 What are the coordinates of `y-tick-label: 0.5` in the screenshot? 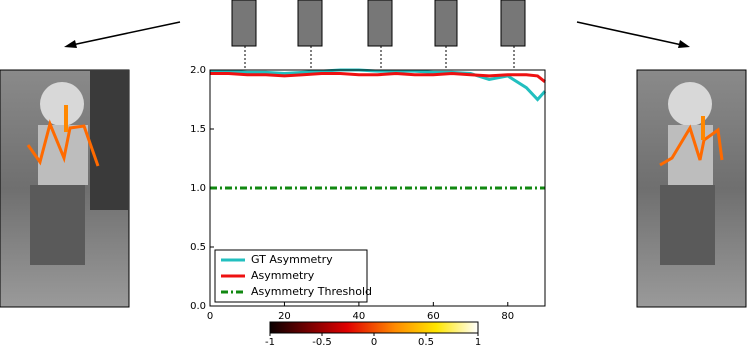 It's located at (198, 247).